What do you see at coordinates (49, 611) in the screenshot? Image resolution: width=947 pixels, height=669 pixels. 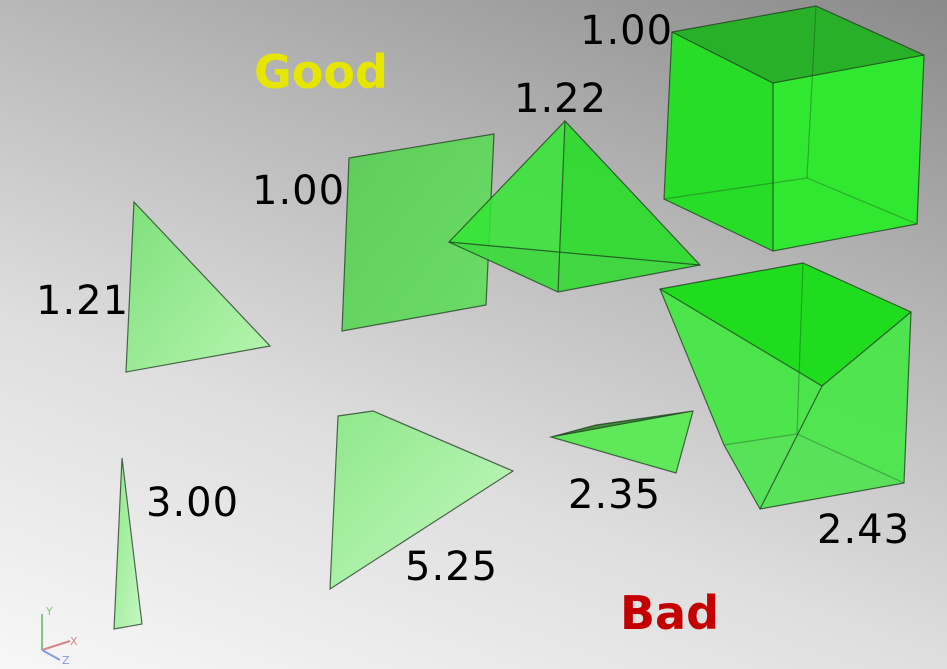 I see `axis-label-y: Y` at bounding box center [49, 611].